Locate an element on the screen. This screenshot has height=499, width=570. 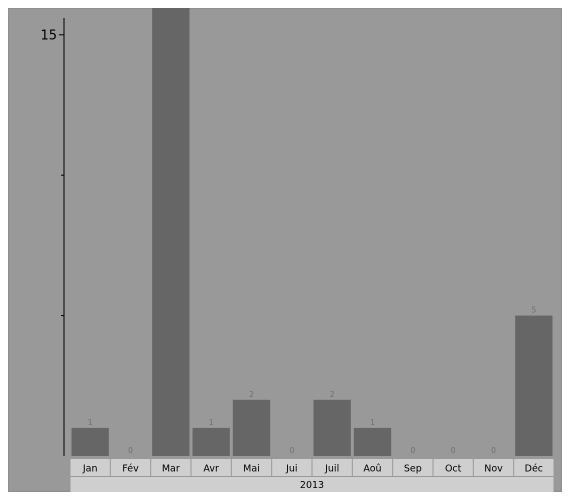
category-label: Sep is located at coordinates (413, 469).